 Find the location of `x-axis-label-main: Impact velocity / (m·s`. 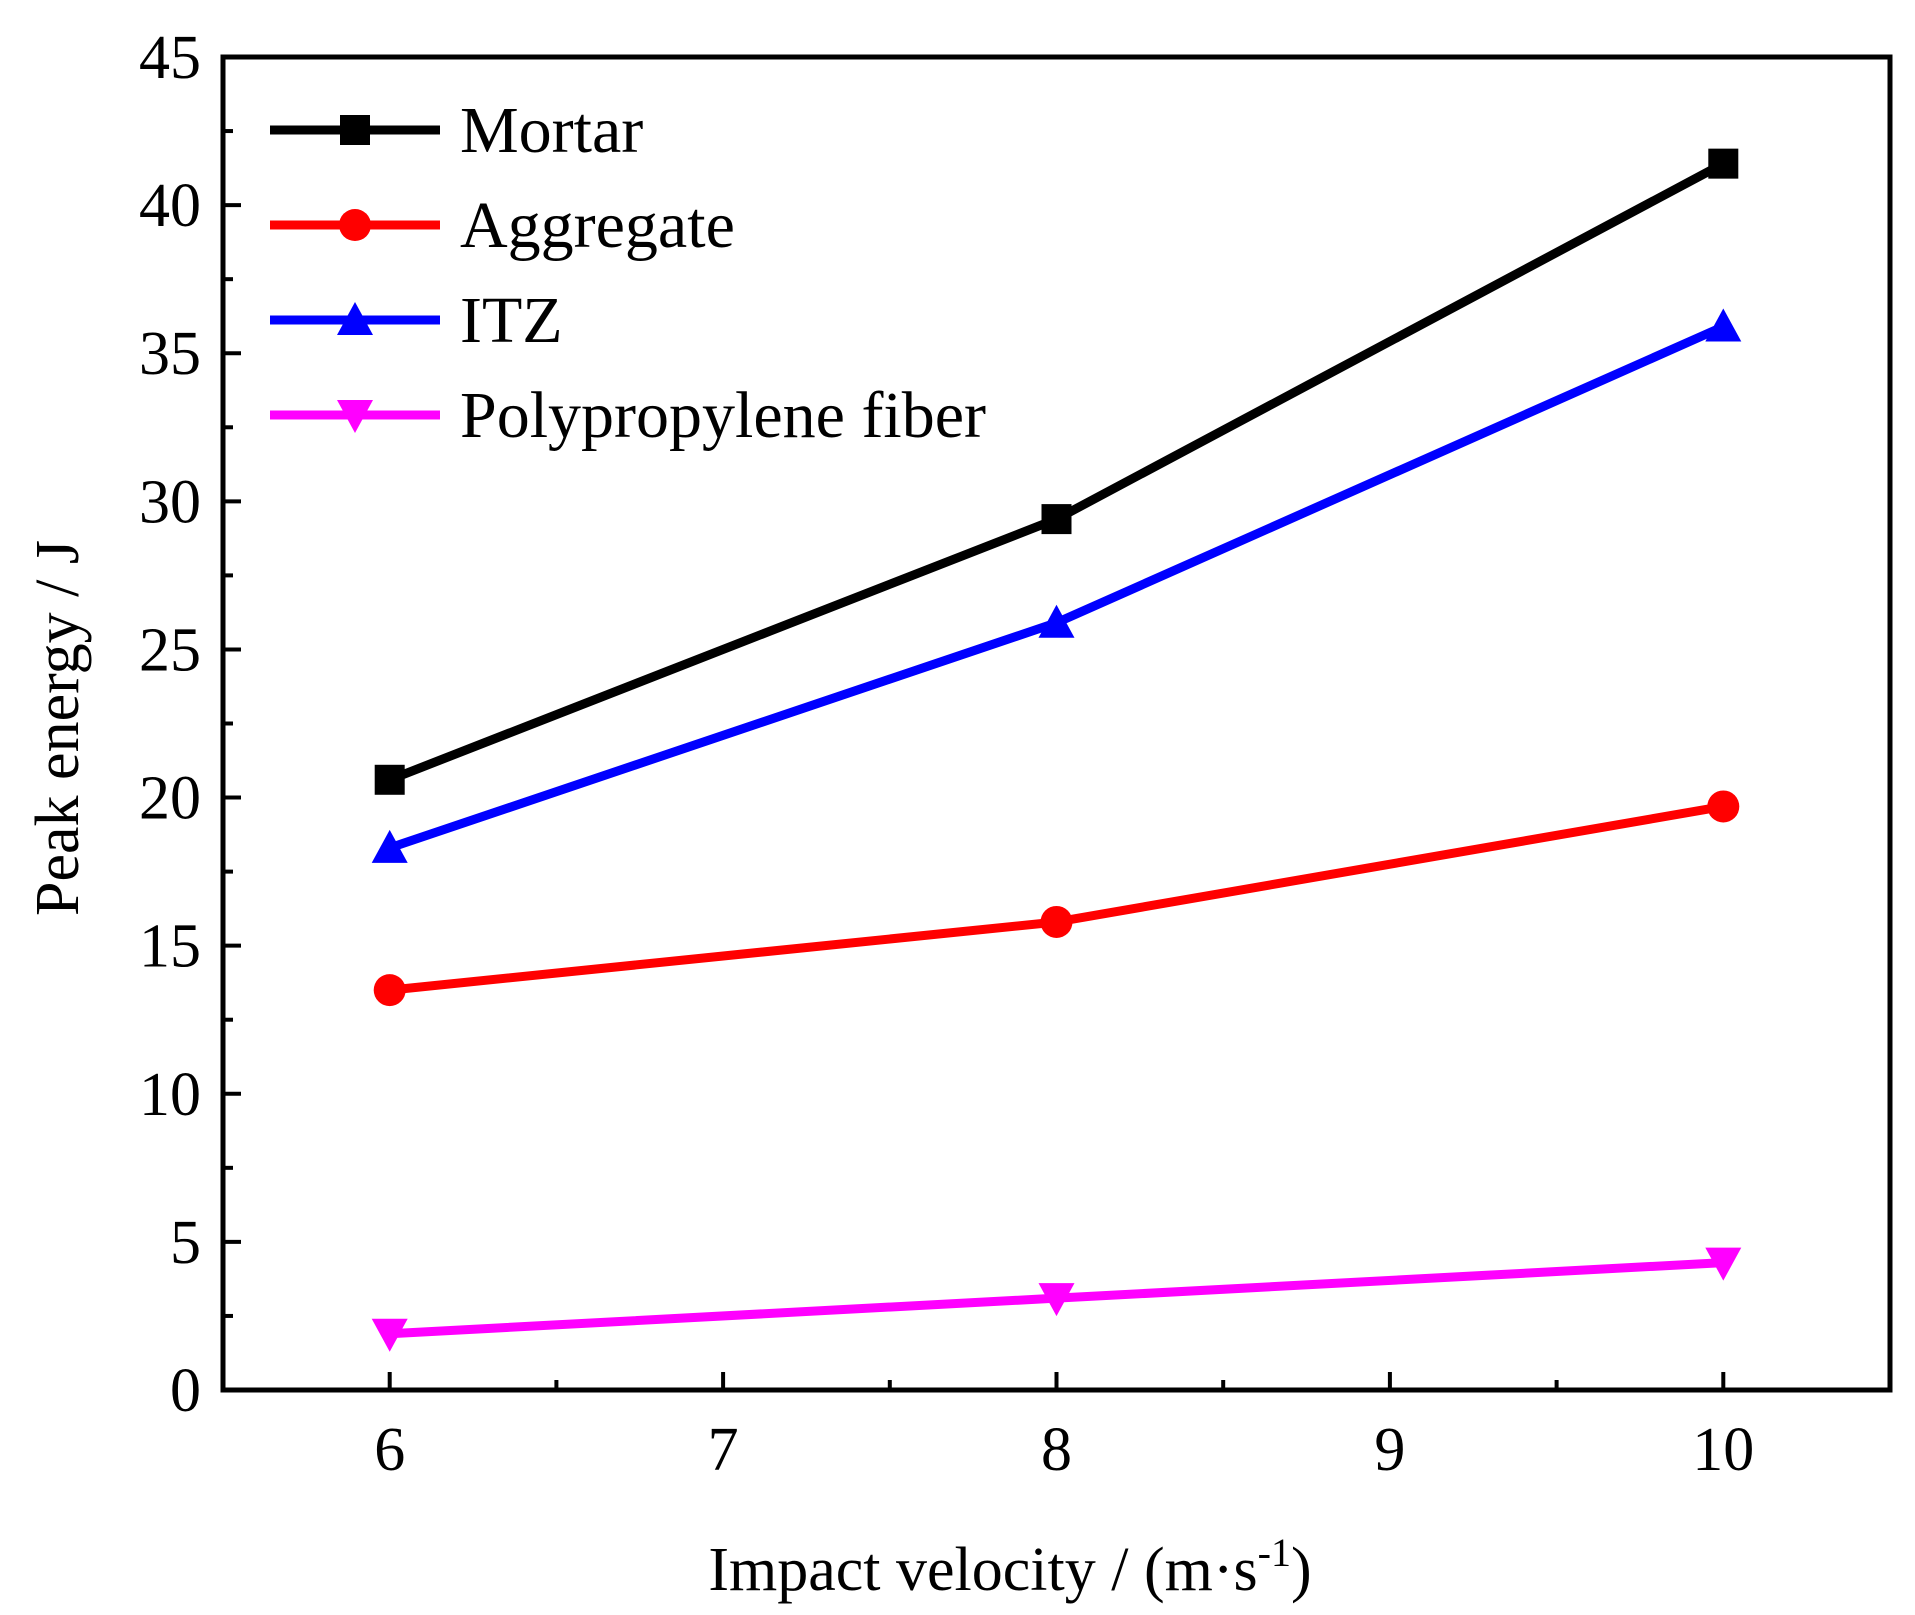

x-axis-label-main: Impact velocity / (m·s is located at coordinates (982, 1570).